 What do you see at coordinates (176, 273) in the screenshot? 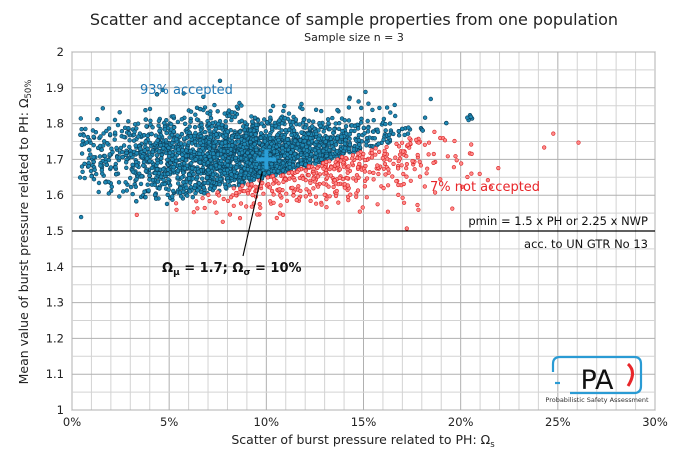
I see `annotation-subscript: μ` at bounding box center [176, 273].